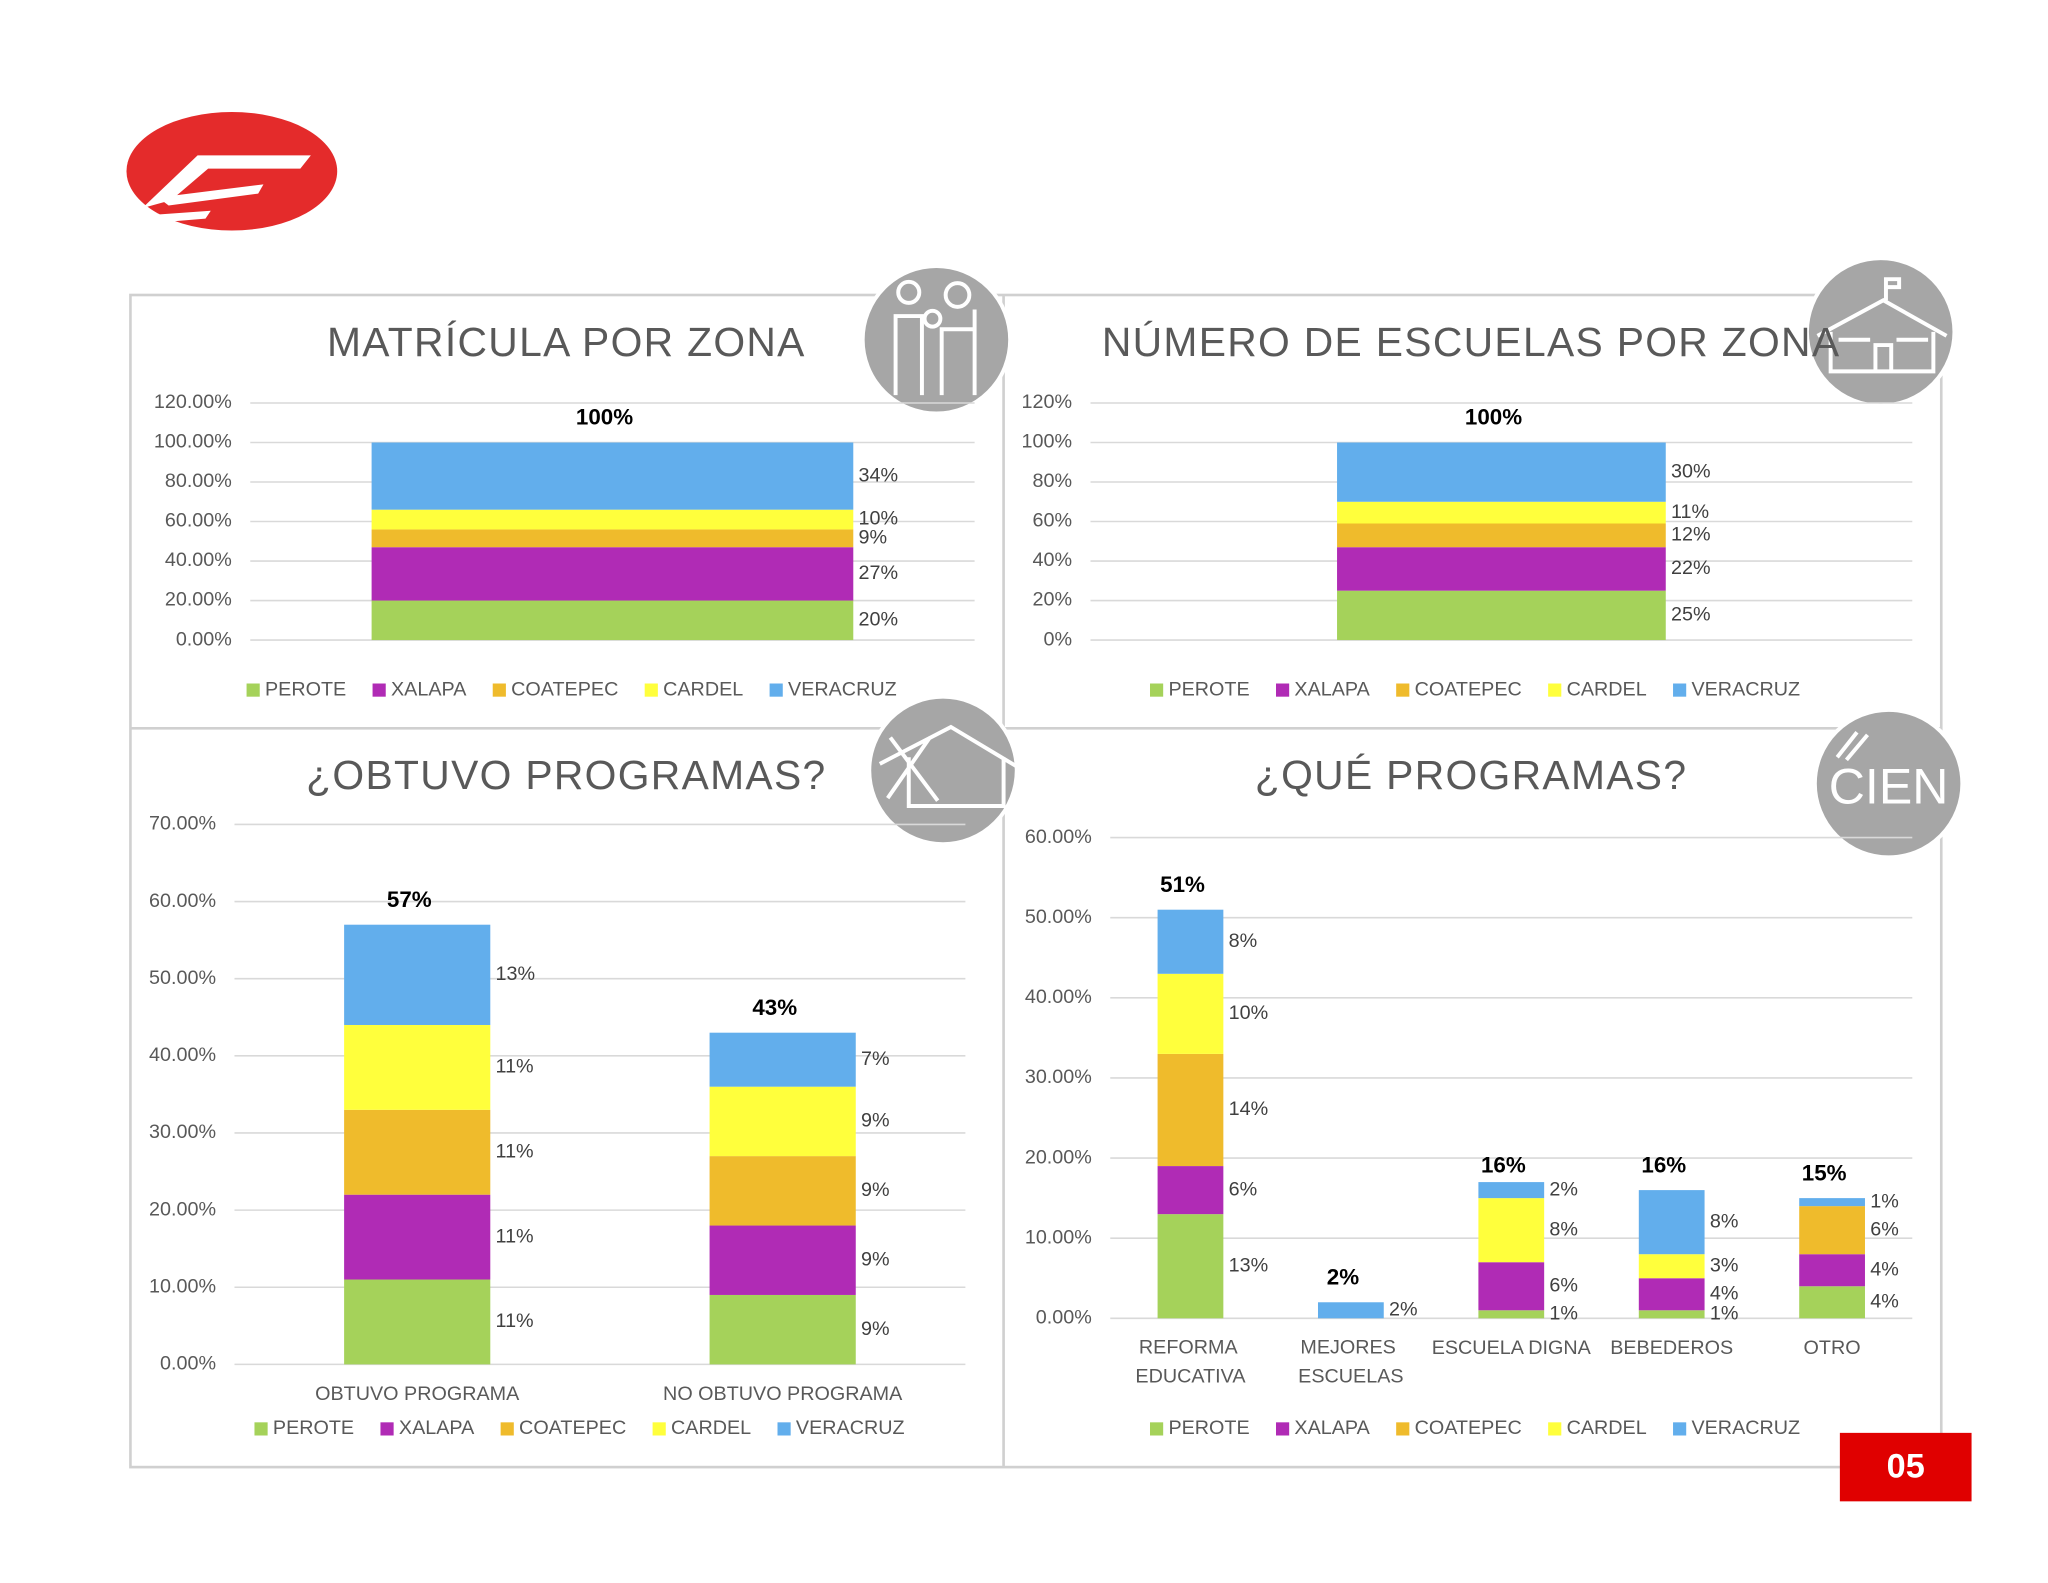 The width and height of the screenshot is (2048, 1583). What do you see at coordinates (182, 901) in the screenshot?
I see `y-tick-label: 60.00%` at bounding box center [182, 901].